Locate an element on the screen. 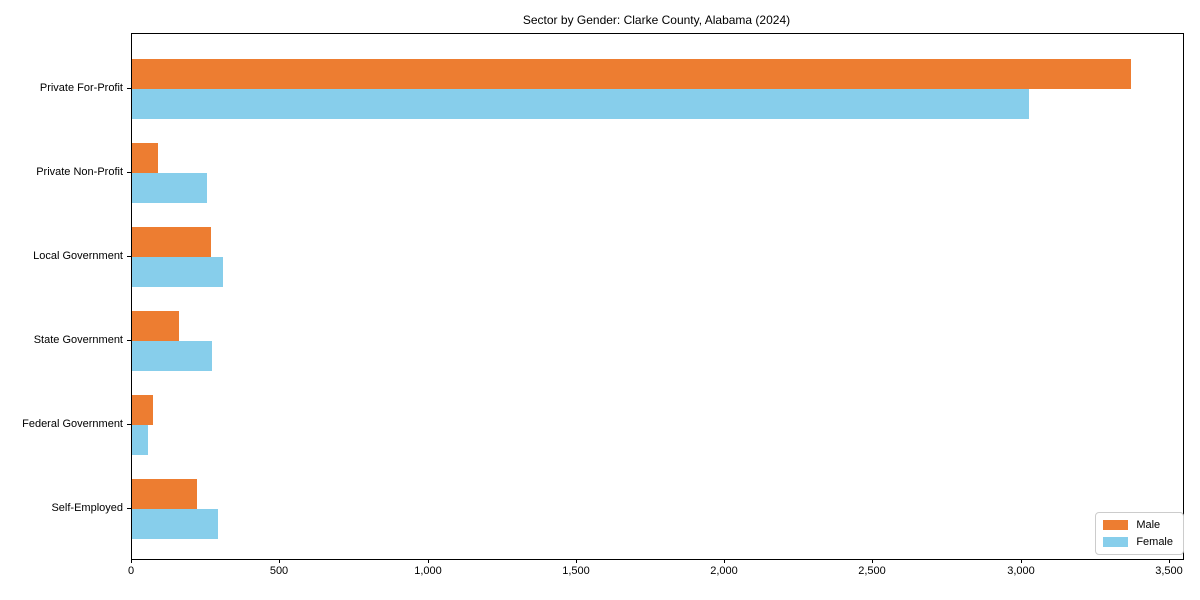  x-tick-label-2000: 2,000 is located at coordinates (724, 571).